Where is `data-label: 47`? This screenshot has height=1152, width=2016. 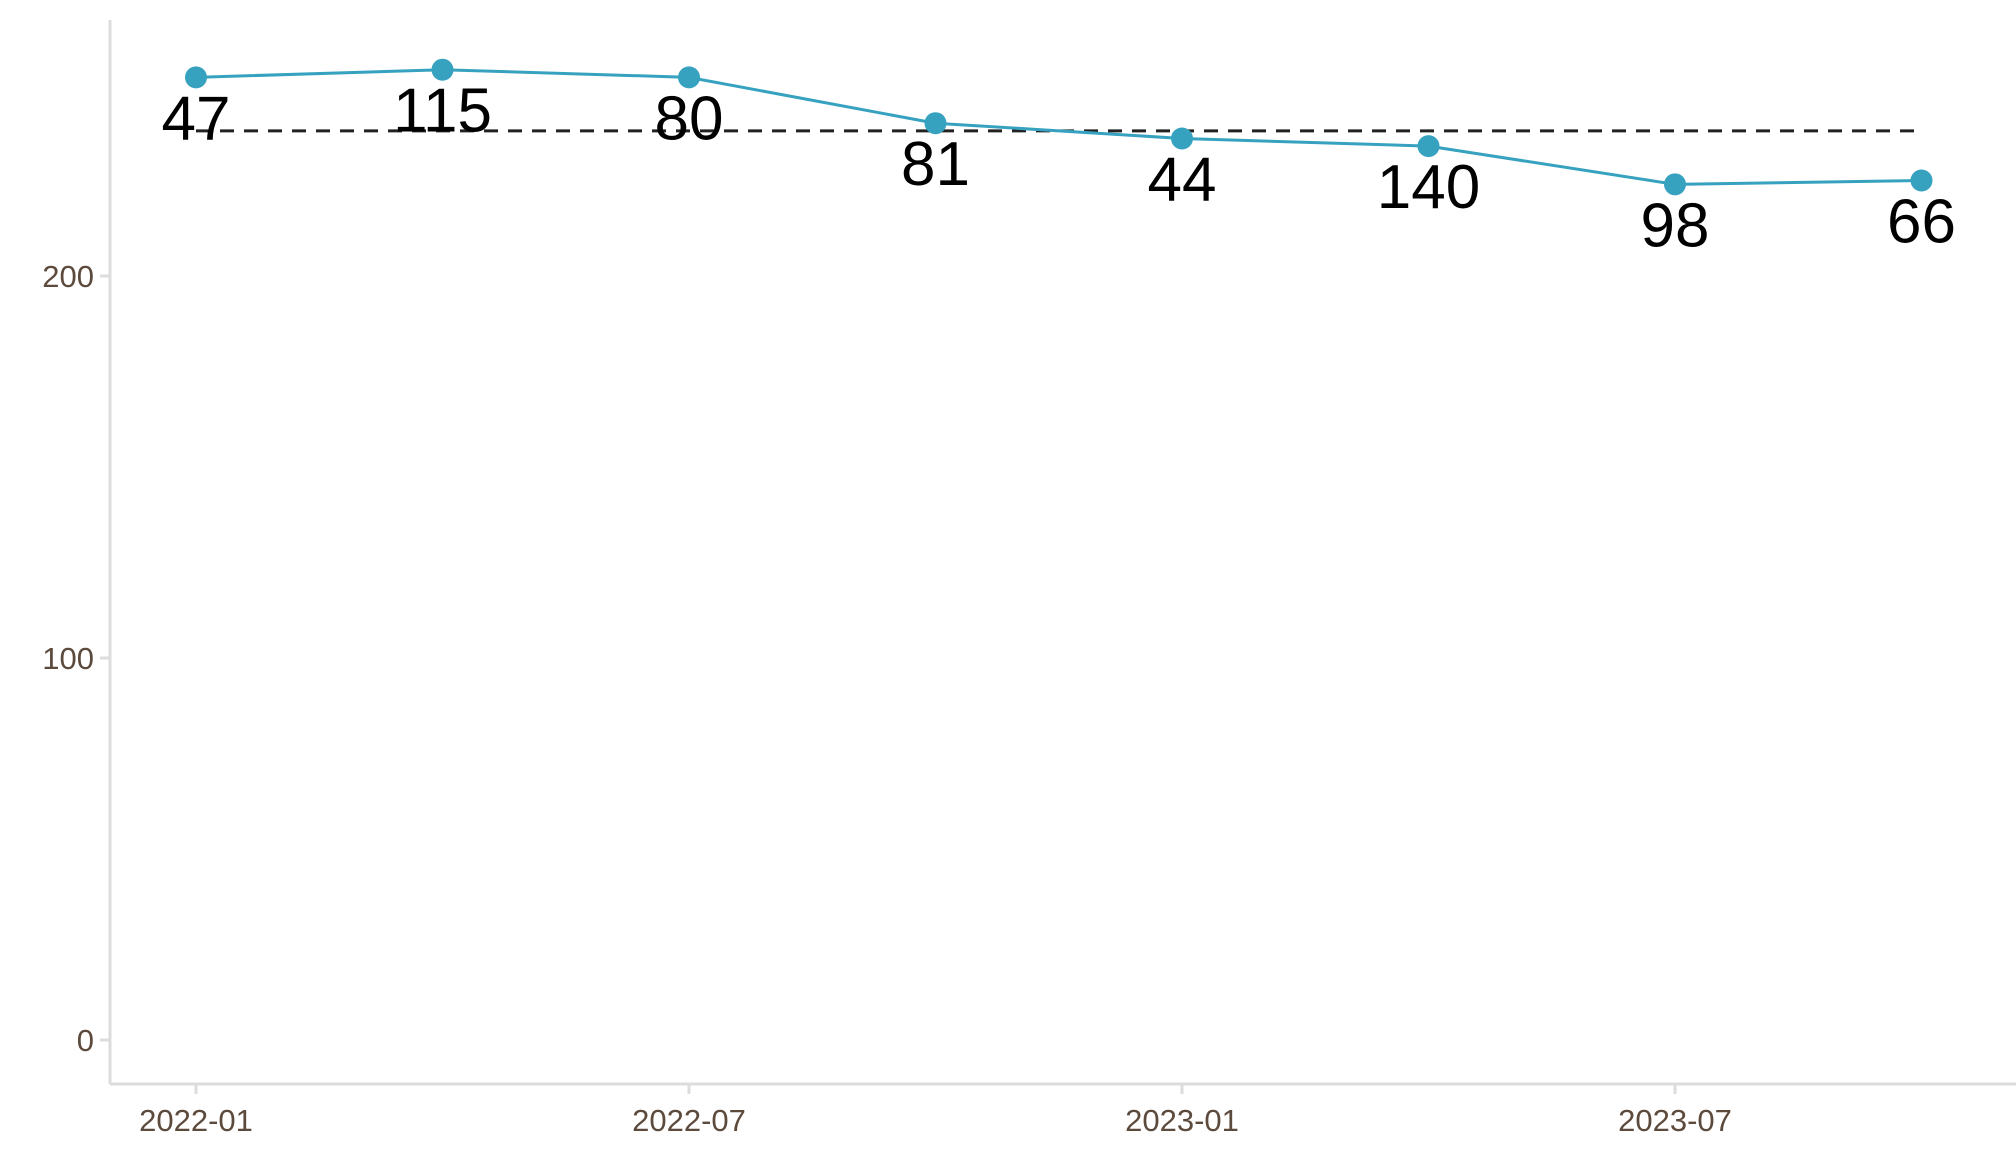 data-label: 47 is located at coordinates (196, 118).